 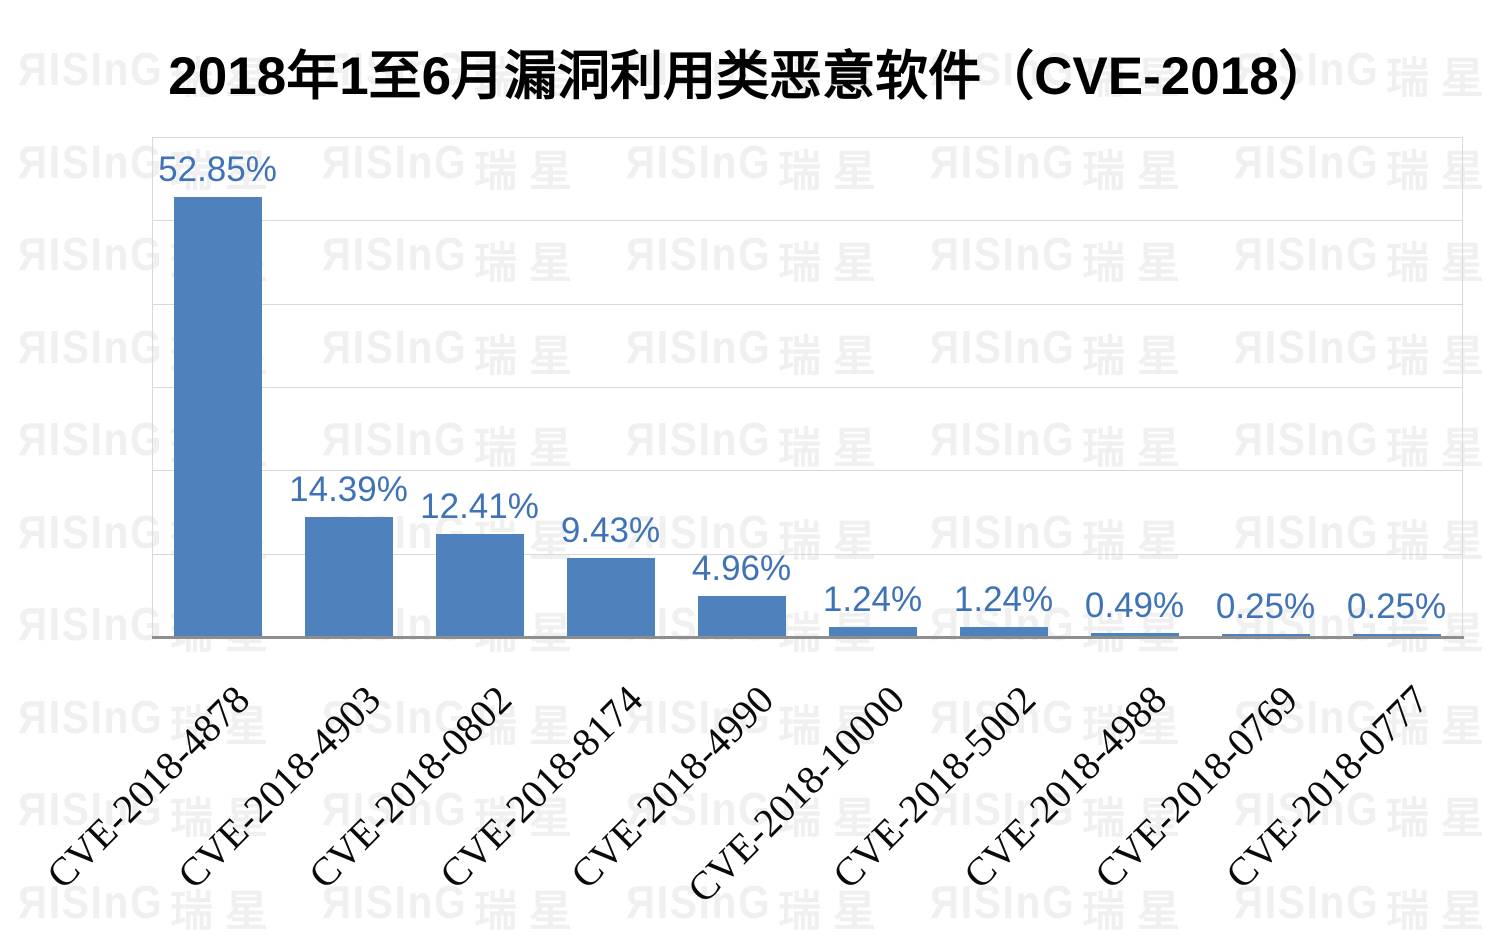 What do you see at coordinates (741, 568) in the screenshot?
I see `bar-value-label: 4.96%` at bounding box center [741, 568].